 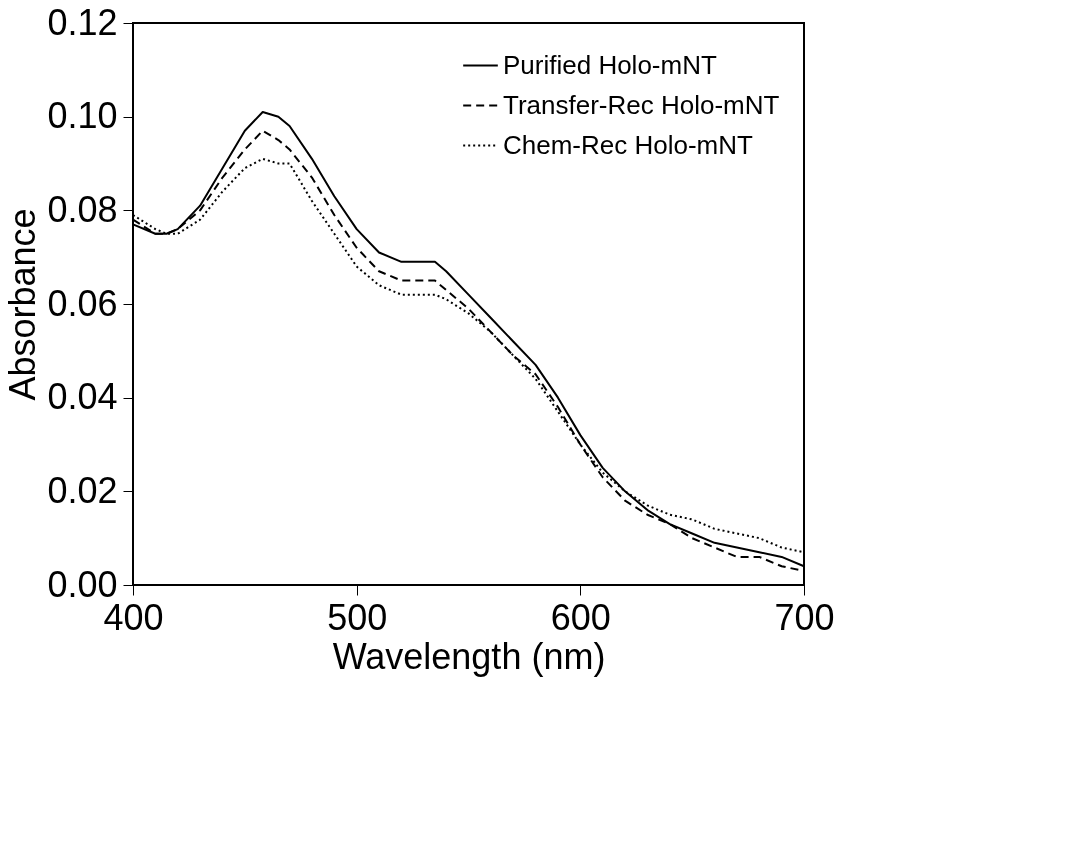 What do you see at coordinates (641, 104) in the screenshot?
I see `legend-label: Transfer-Rec Holo-mNT` at bounding box center [641, 104].